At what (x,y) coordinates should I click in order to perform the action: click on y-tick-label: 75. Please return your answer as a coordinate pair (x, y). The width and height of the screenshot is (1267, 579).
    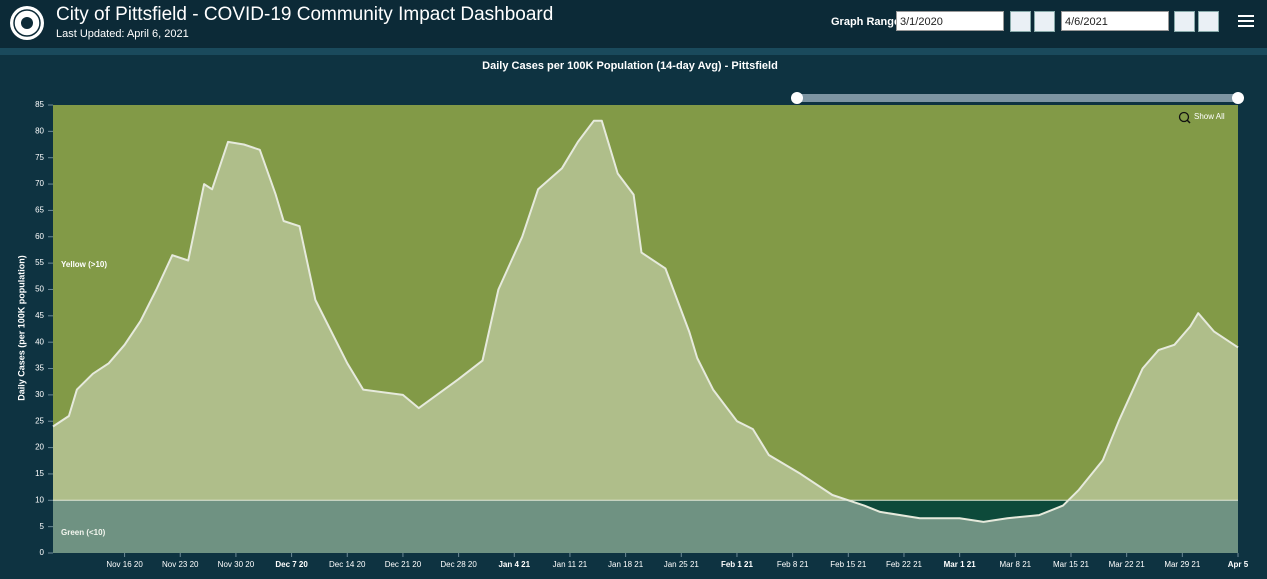
    Looking at the image, I should click on (39, 157).